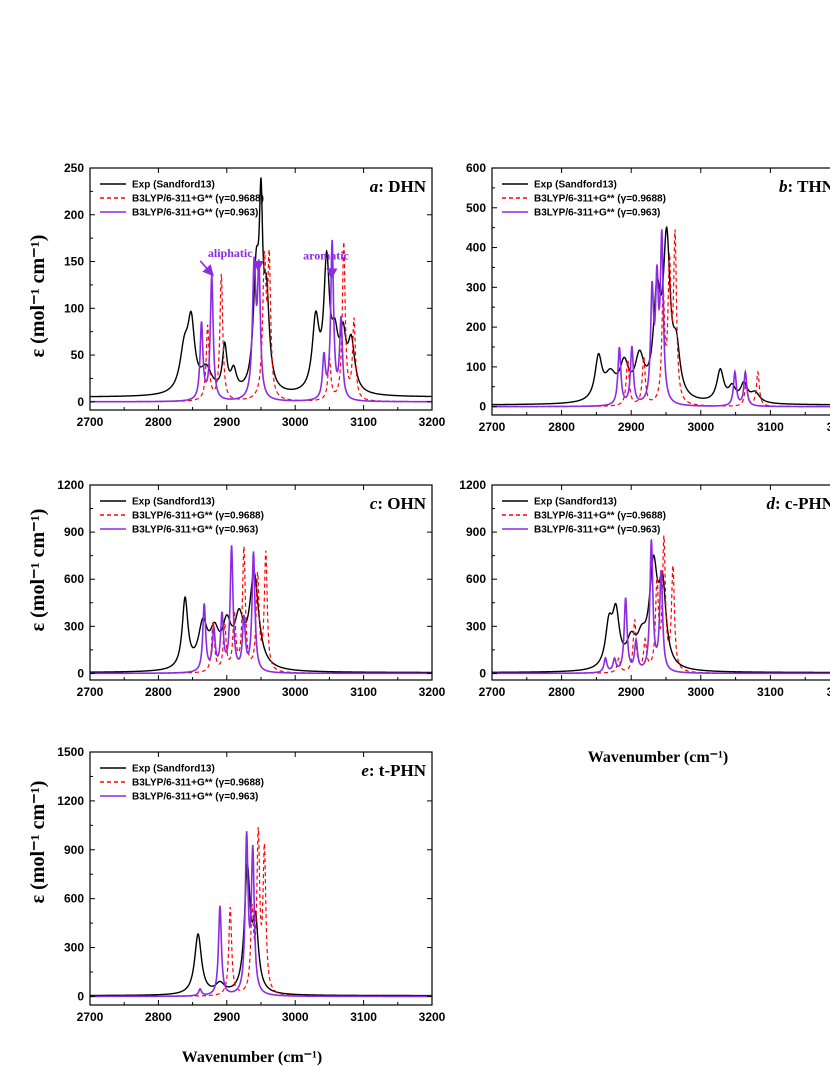 The height and width of the screenshot is (1075, 830). What do you see at coordinates (38, 570) in the screenshot?
I see `y-axis-title-c: ε (mol⁻¹ cm⁻¹)` at bounding box center [38, 570].